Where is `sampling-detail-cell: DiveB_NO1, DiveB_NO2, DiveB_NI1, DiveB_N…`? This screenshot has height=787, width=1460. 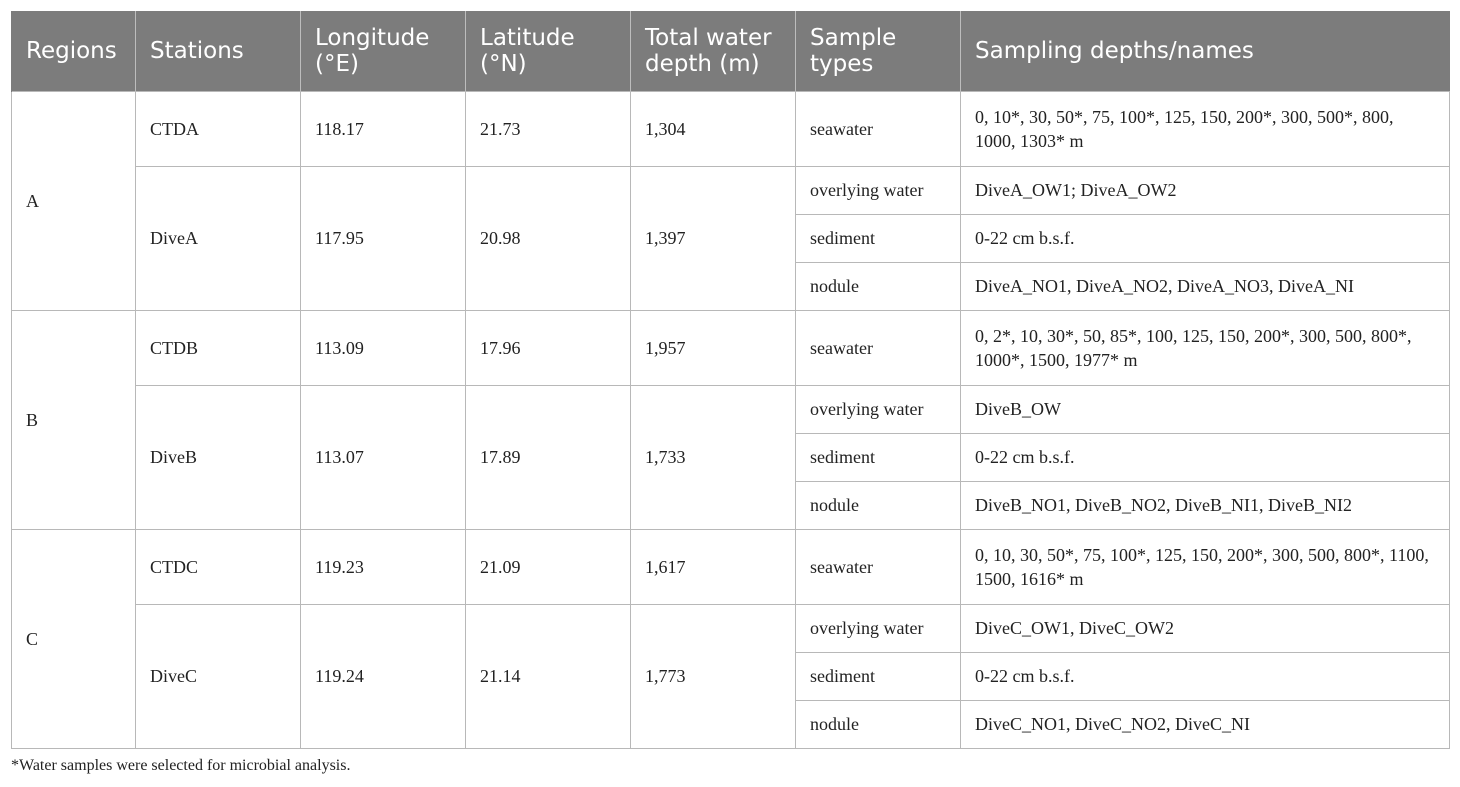 sampling-detail-cell: DiveB_NO1, DiveB_NO2, DiveB_NI1, DiveB_N… is located at coordinates (1205, 505).